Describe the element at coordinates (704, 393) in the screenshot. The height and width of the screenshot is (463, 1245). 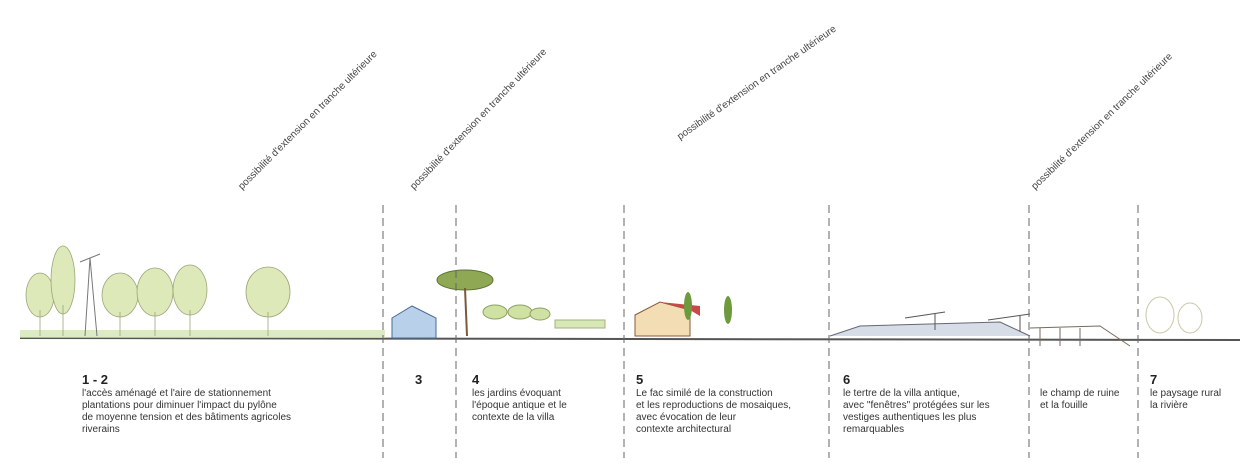
I see `zone-description: Le fac similé de la construction` at that location.